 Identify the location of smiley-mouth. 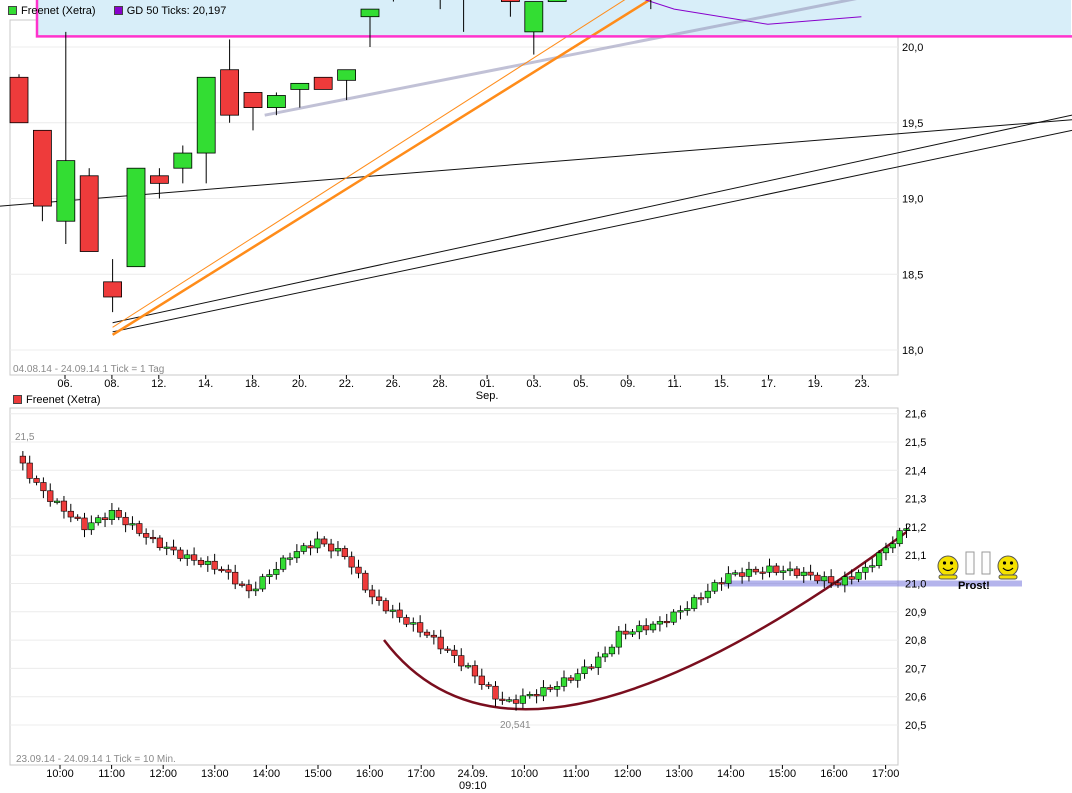
(948, 569).